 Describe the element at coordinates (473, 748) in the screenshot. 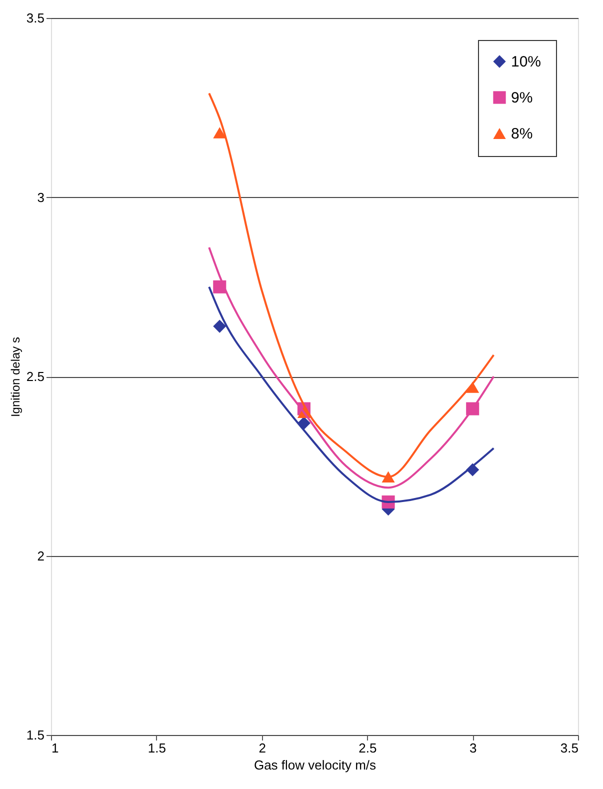

I see `x-tick-label: 3` at that location.